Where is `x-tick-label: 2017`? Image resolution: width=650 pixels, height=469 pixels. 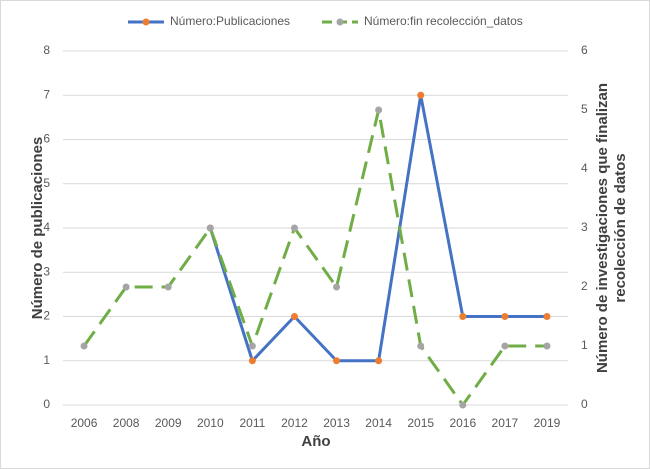
x-tick-label: 2017 is located at coordinates (505, 423).